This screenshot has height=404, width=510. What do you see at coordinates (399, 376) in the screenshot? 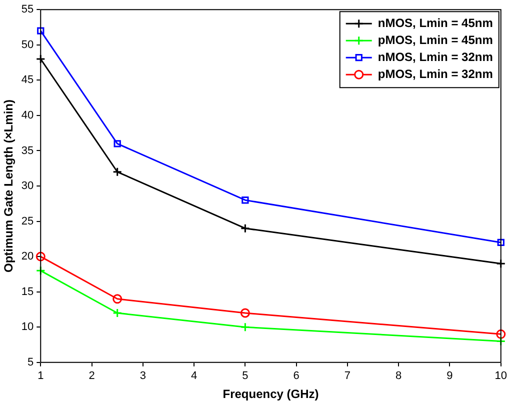
I see `x-tick-label: 8` at bounding box center [399, 376].